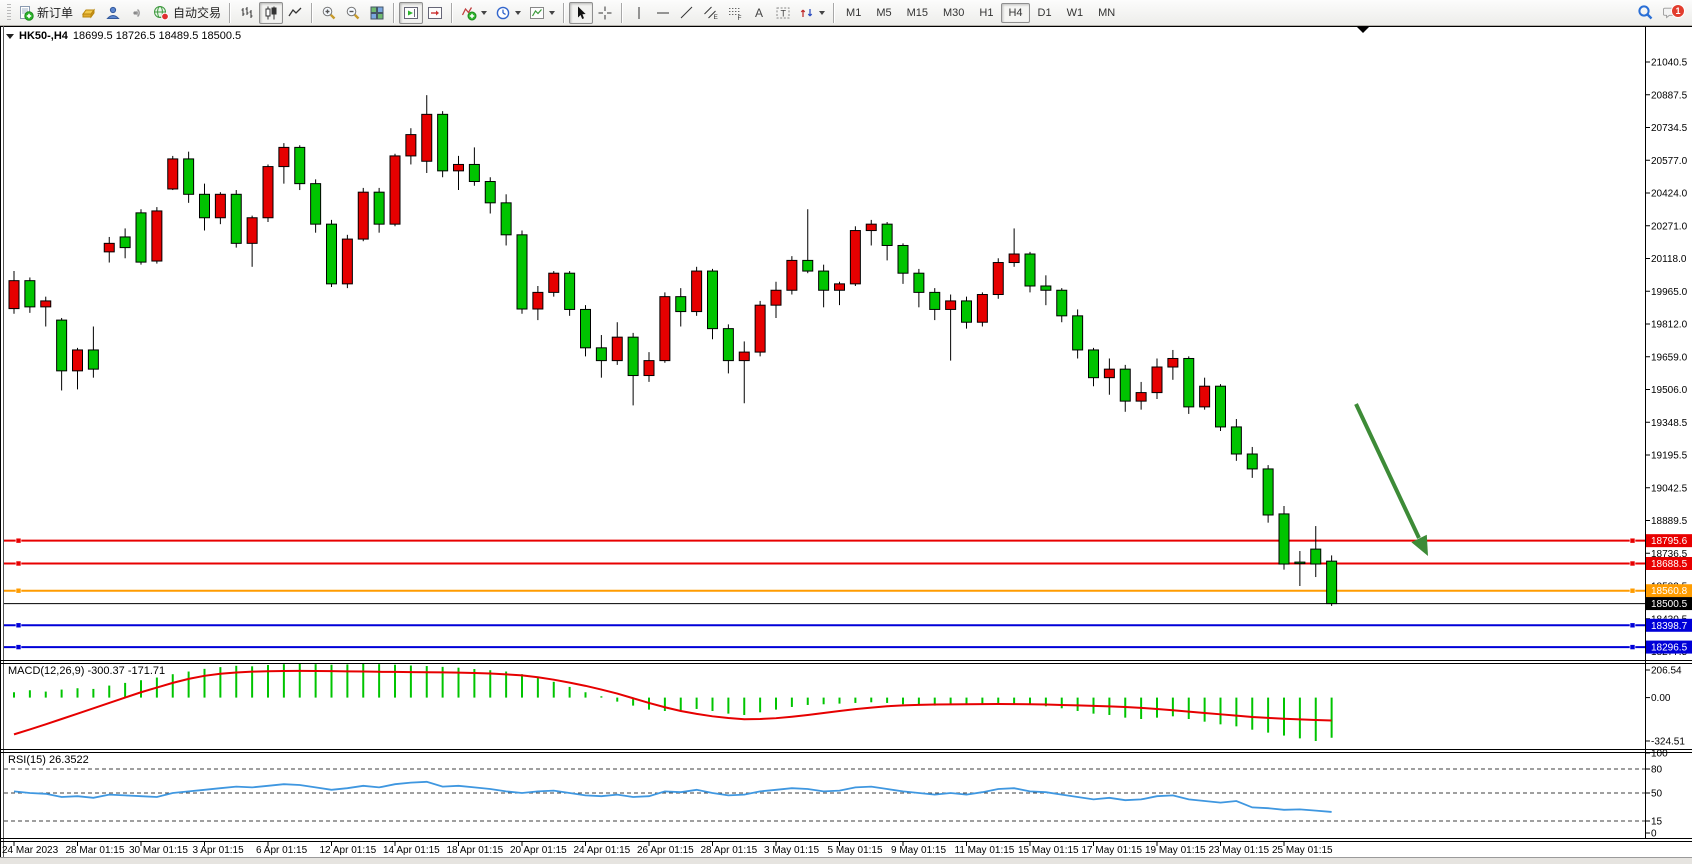 The image size is (1692, 864). I want to click on zoom-out-button, so click(353, 13).